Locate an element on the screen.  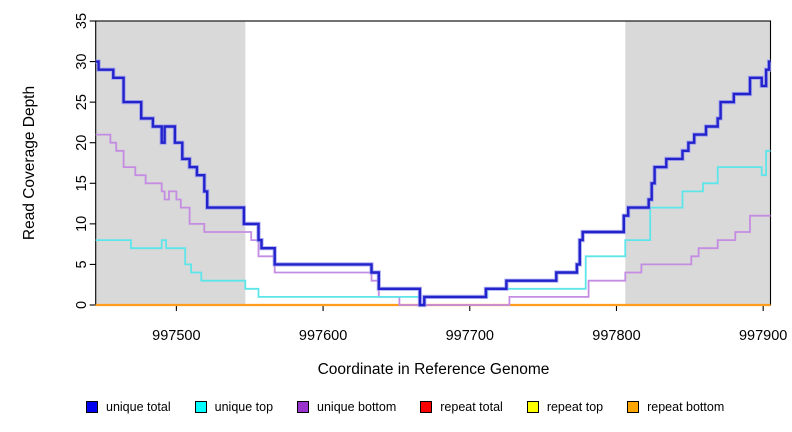
x-tick-label: 997900 is located at coordinates (763, 336).